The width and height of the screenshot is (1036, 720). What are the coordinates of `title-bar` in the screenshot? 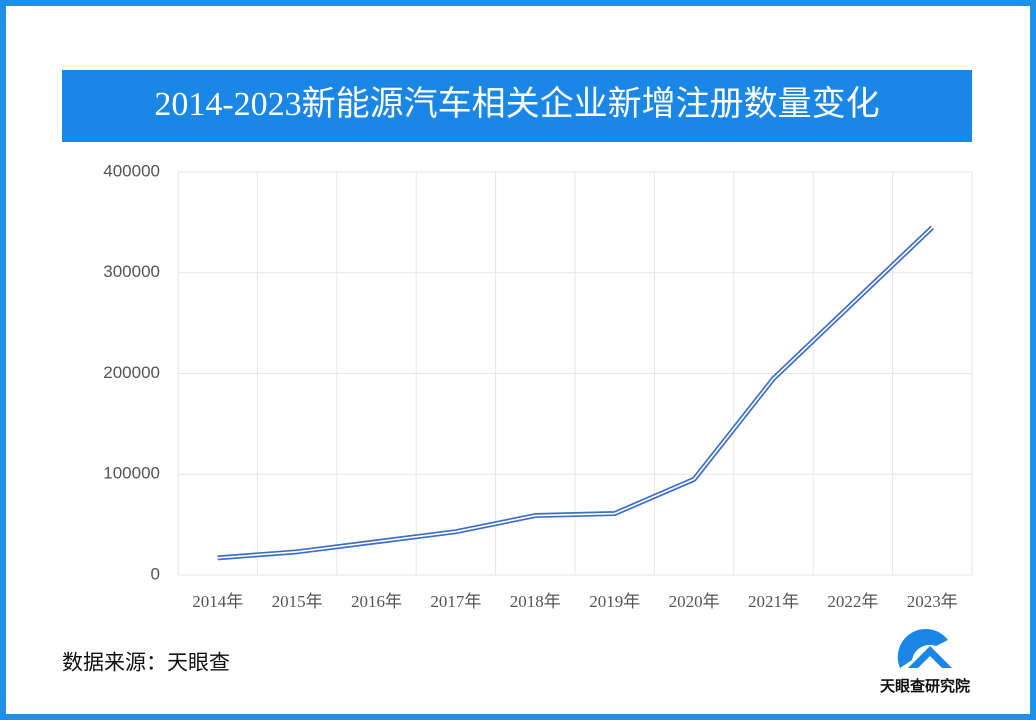 It's located at (517, 106).